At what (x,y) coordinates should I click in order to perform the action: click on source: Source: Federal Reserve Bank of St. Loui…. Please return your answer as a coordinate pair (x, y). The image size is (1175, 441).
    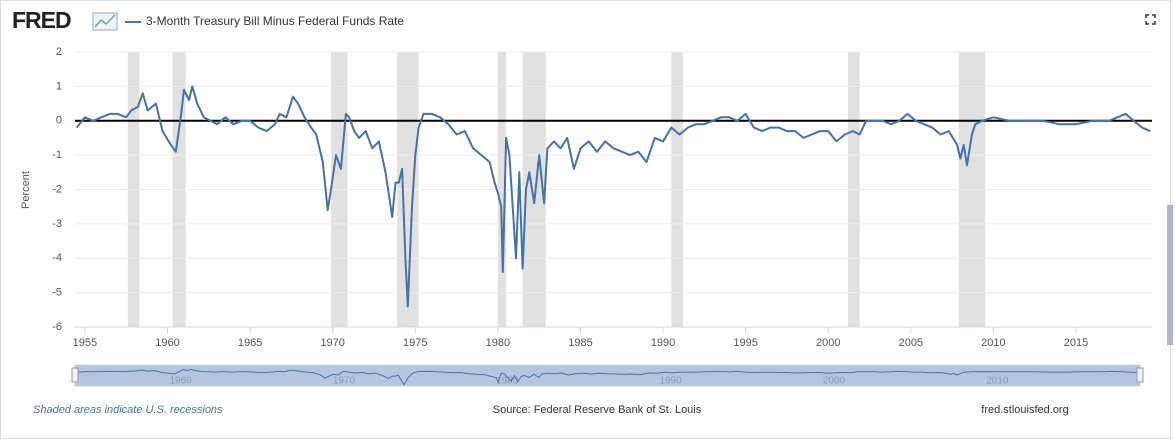
    Looking at the image, I should click on (597, 410).